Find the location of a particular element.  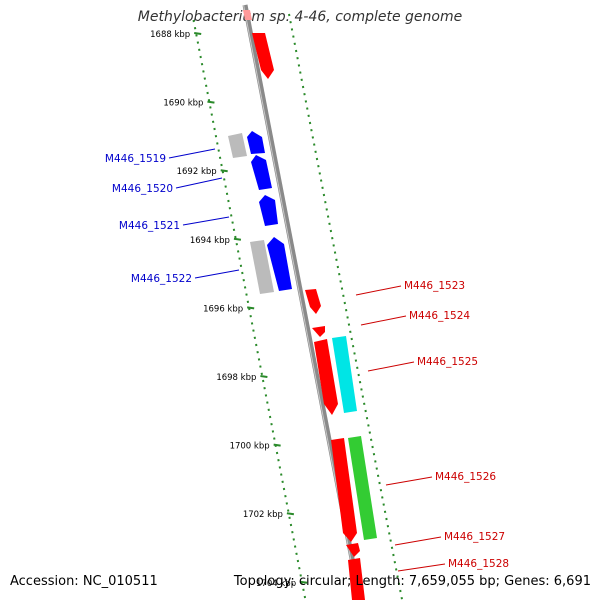

gene-label-m446-1527: M446_1527 is located at coordinates (474, 537).